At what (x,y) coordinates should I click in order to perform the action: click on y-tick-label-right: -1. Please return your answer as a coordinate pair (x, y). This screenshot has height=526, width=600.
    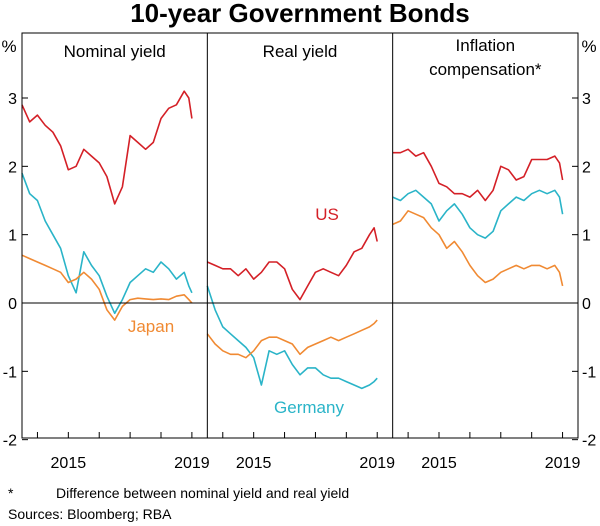
    Looking at the image, I should click on (589, 372).